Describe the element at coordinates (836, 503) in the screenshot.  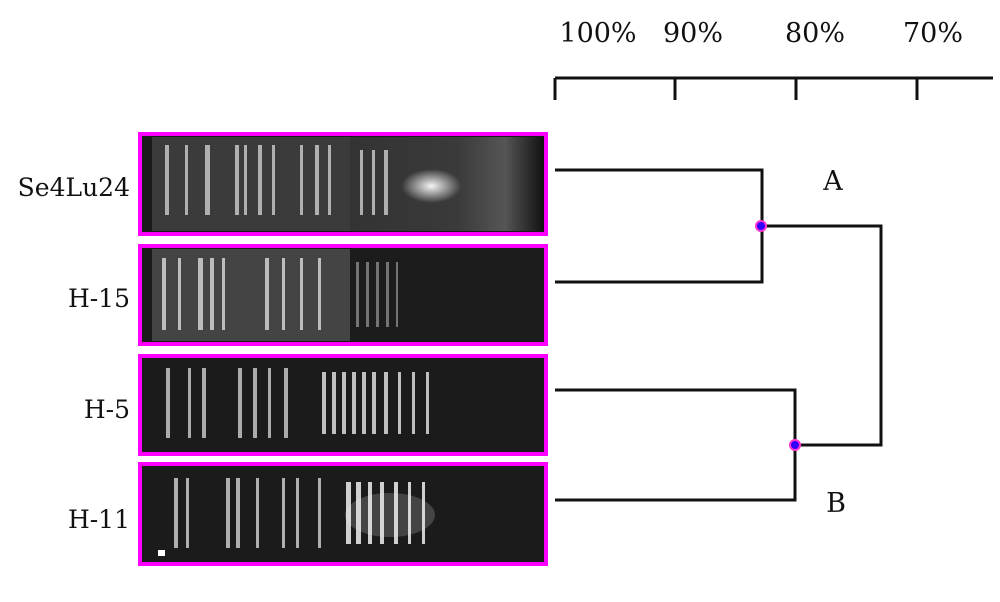
I see `cluster-label-b: B` at that location.